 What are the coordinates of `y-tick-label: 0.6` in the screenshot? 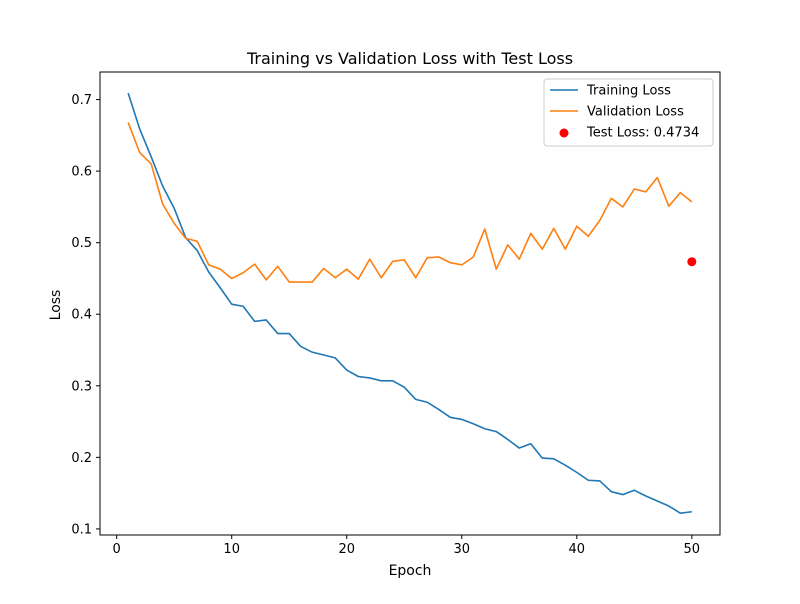 It's located at (81, 172).